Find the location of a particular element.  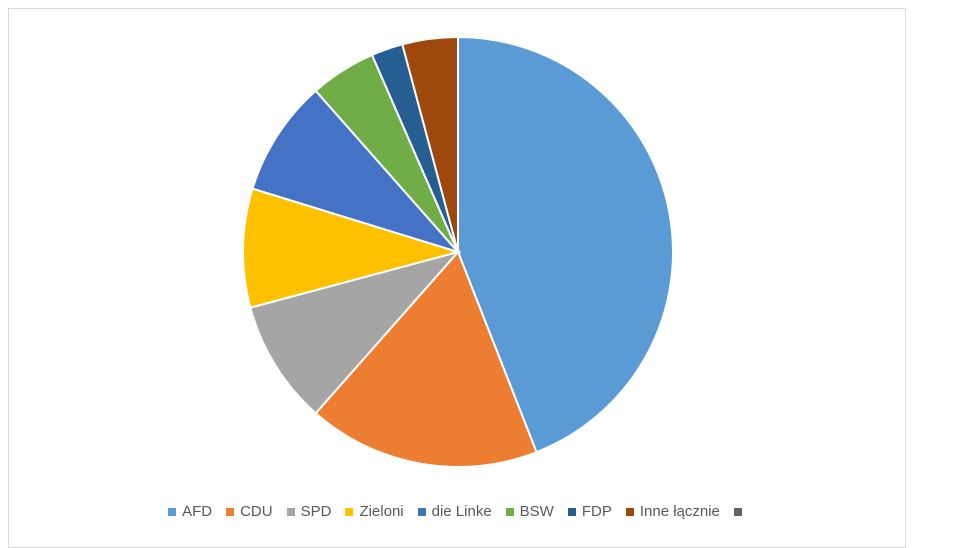

pie-slice-cdu is located at coordinates (426, 359).